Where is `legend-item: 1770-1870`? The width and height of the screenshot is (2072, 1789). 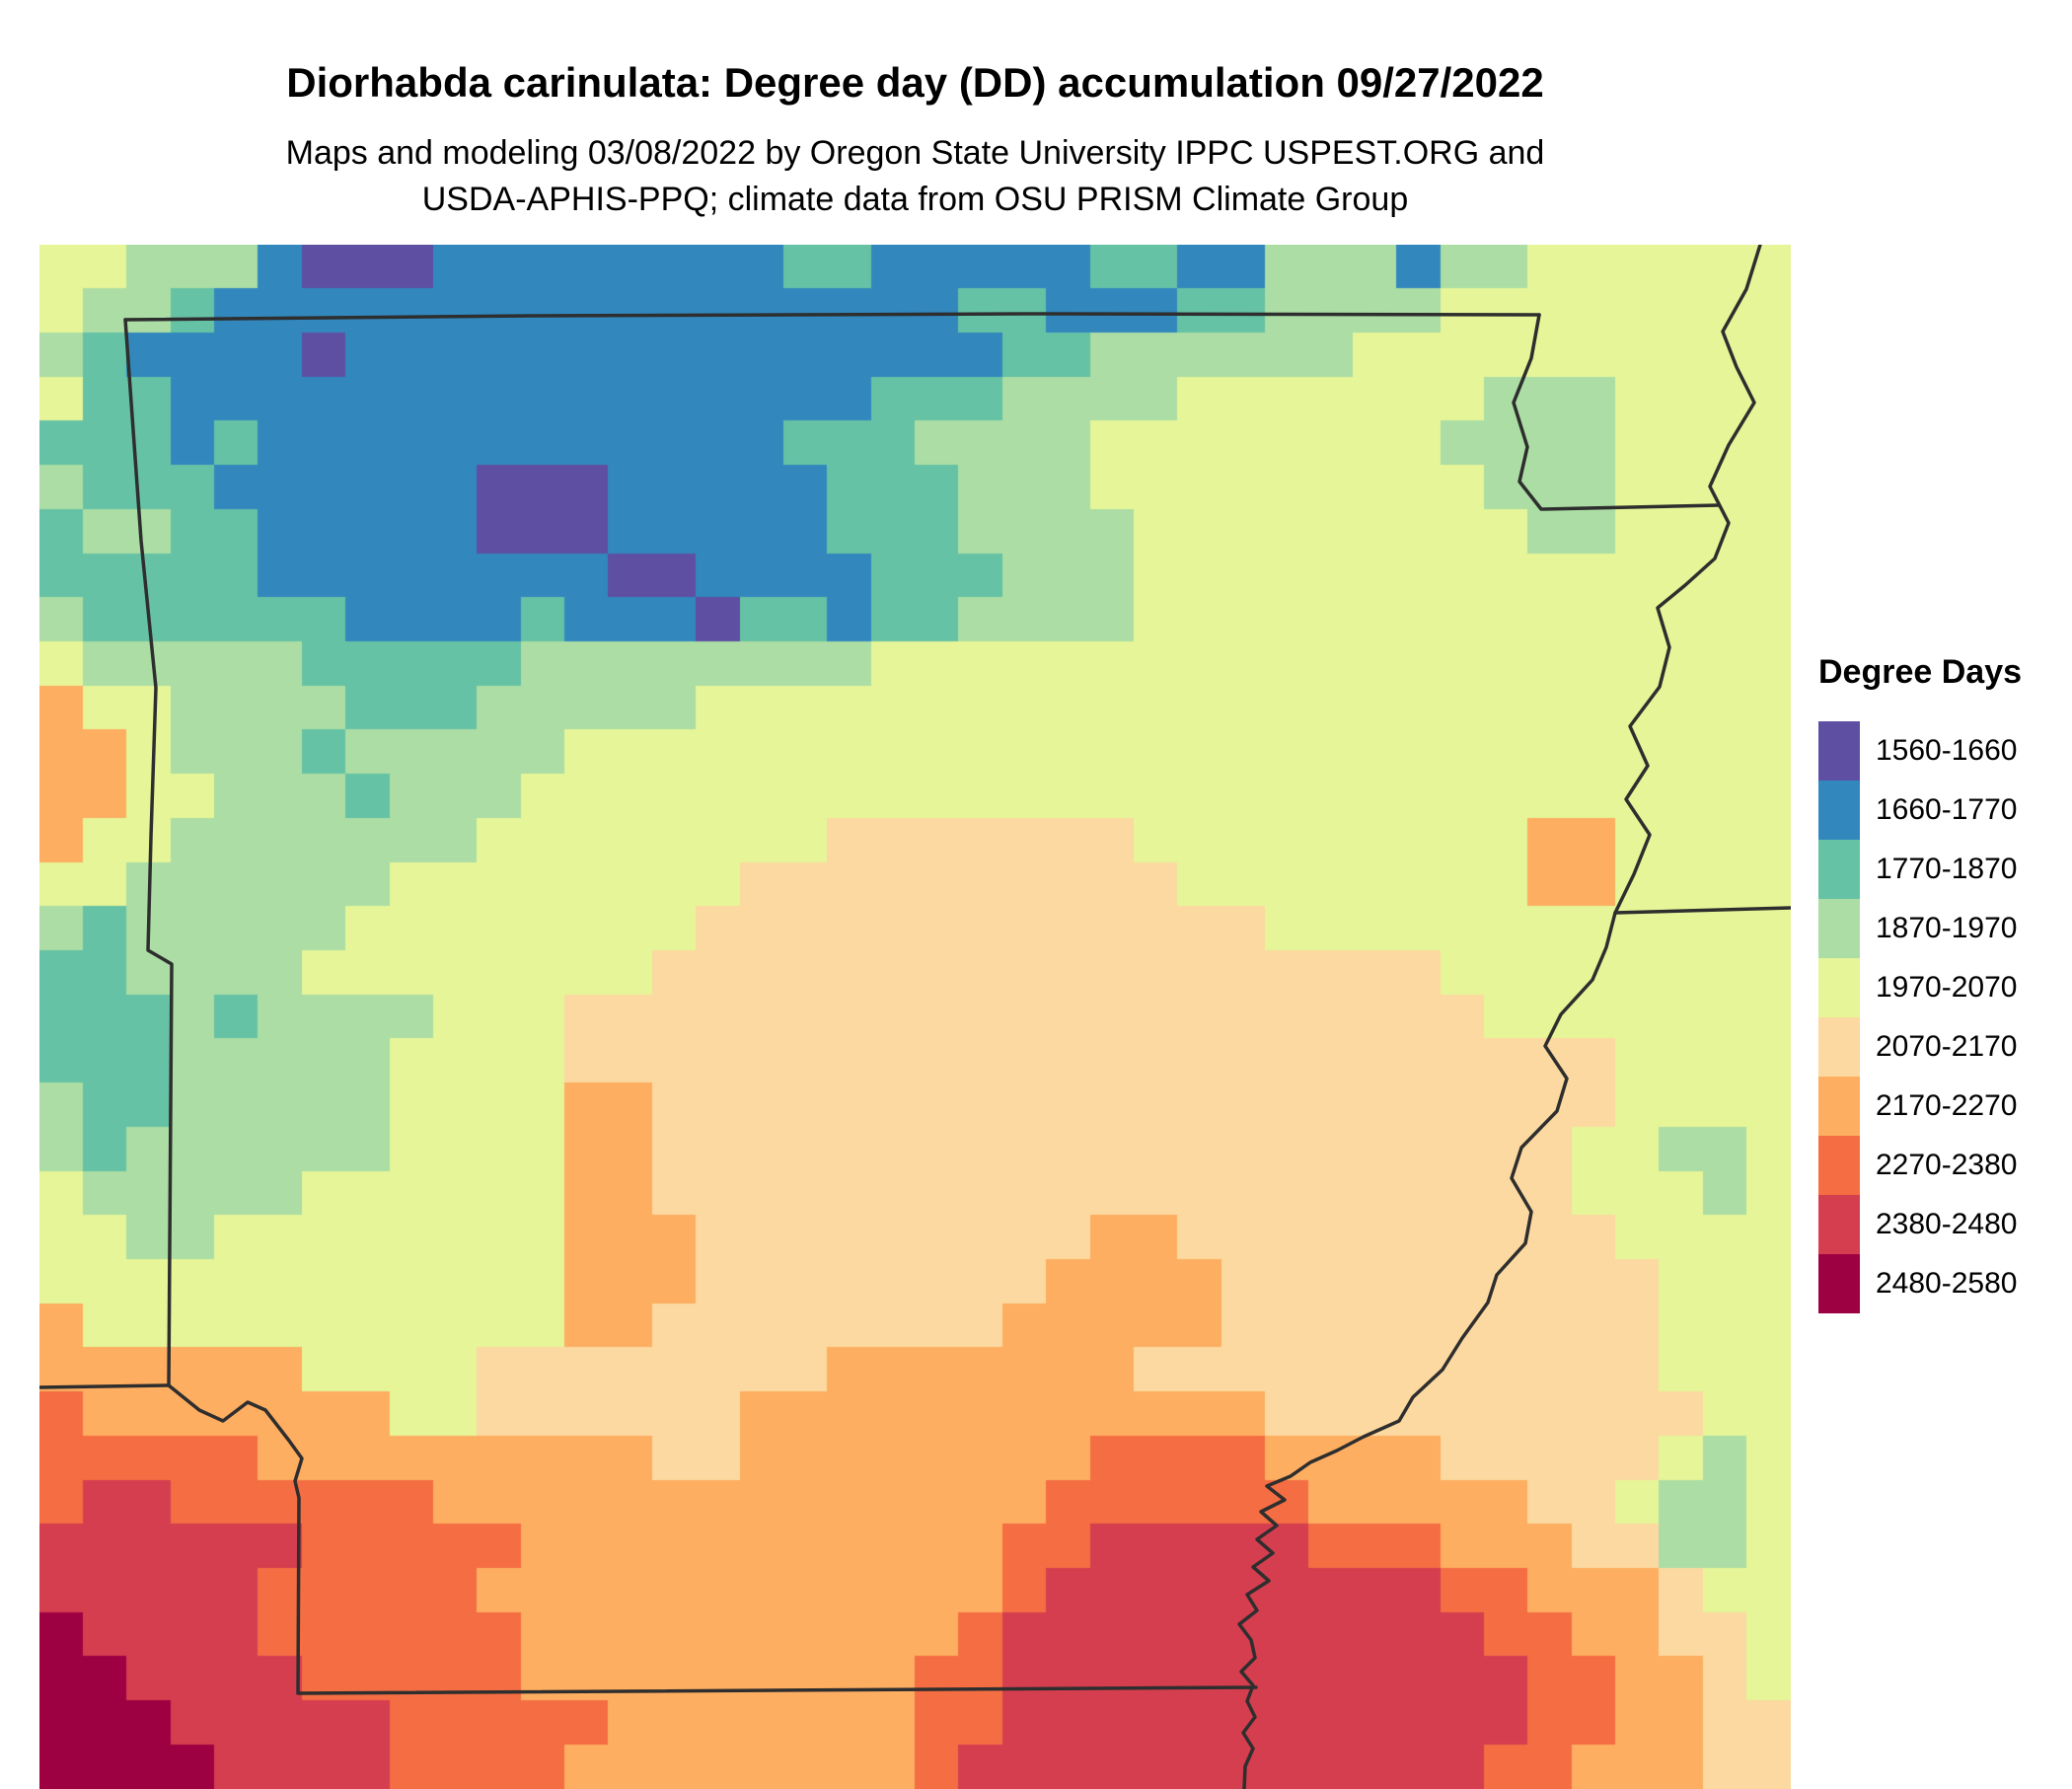 legend-item: 1770-1870 is located at coordinates (1942, 869).